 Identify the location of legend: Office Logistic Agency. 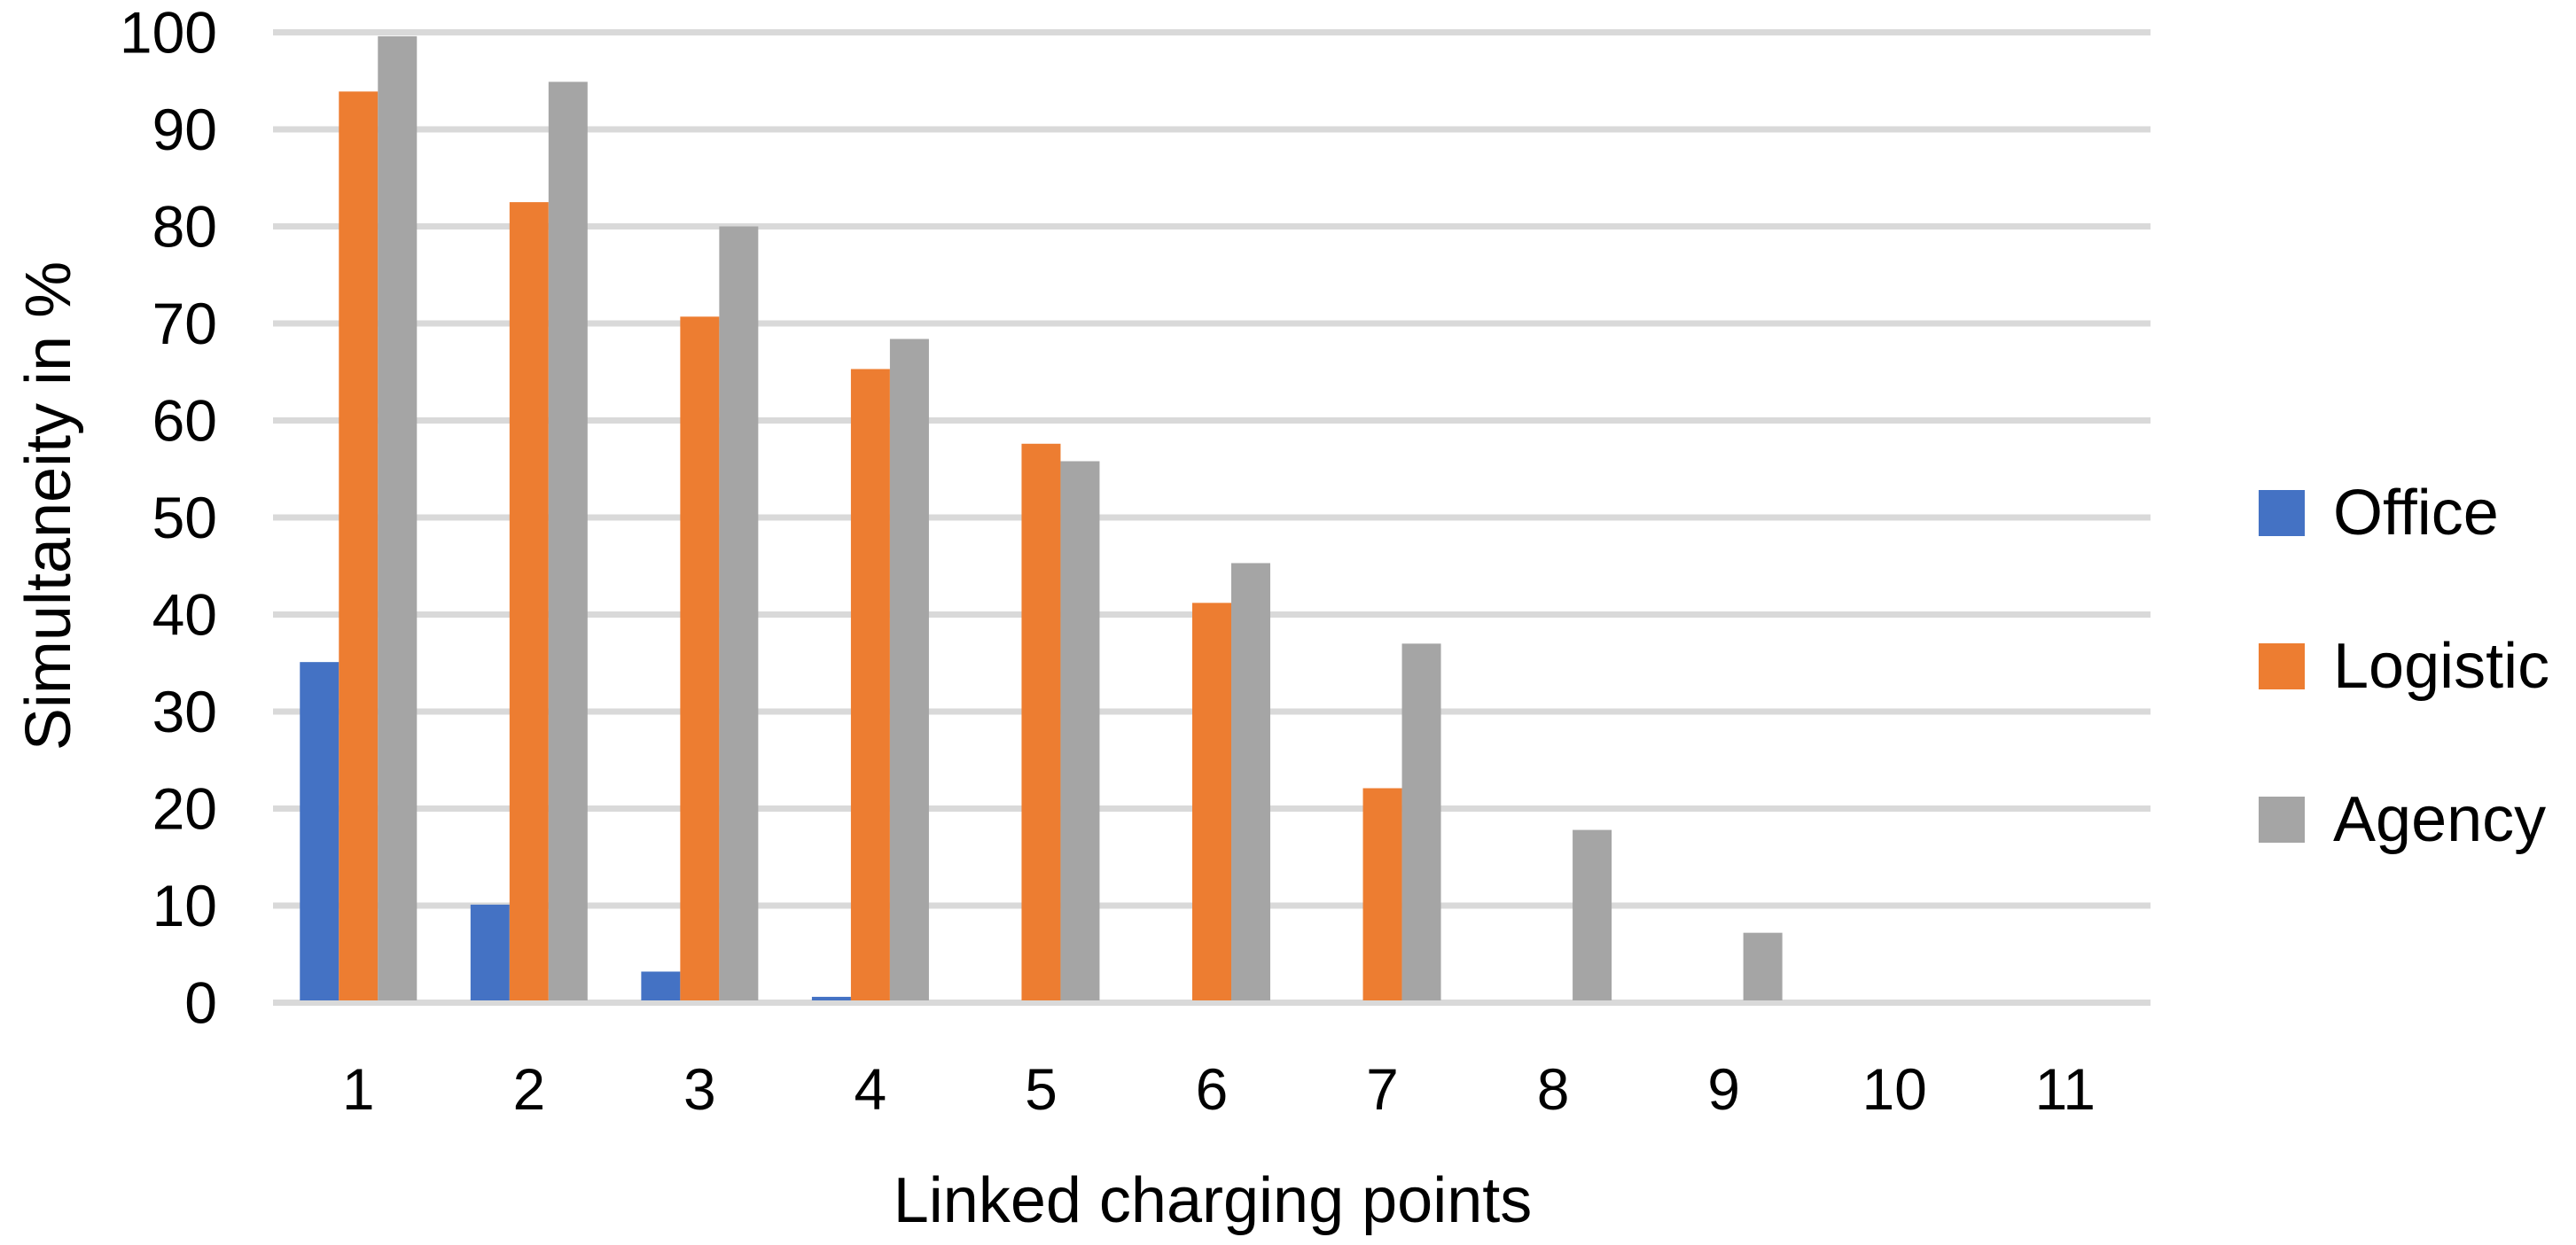
(2404, 667).